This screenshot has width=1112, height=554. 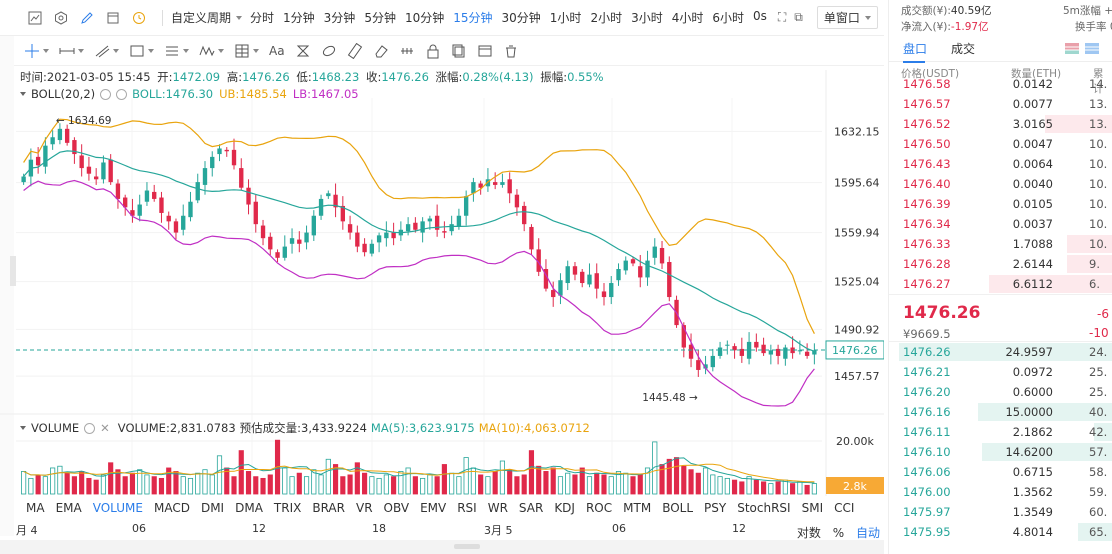 What do you see at coordinates (1072, 48) in the screenshot?
I see `depth-both-icon` at bounding box center [1072, 48].